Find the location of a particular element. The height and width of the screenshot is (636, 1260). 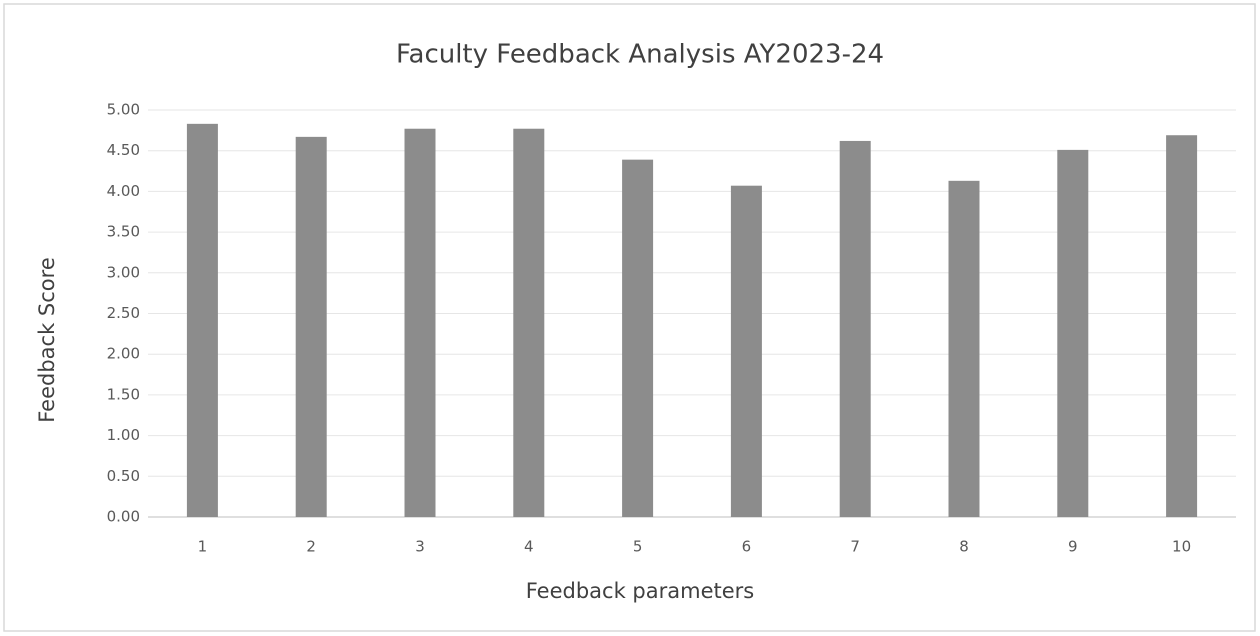

x-tick-label: 6 is located at coordinates (747, 547).